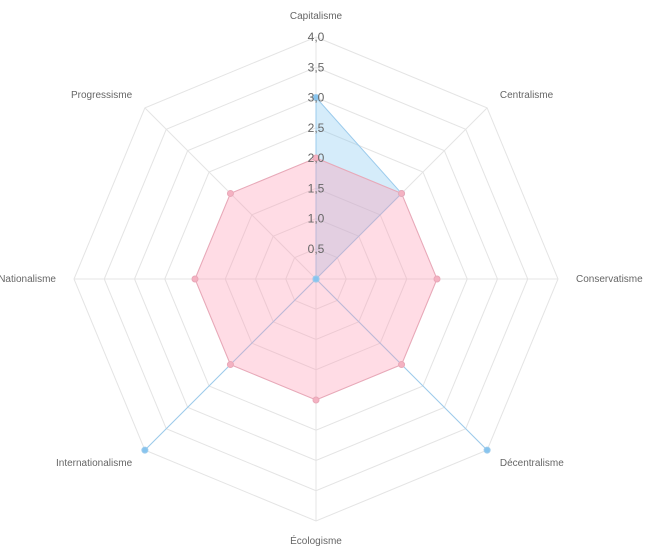 This screenshot has width=649, height=553. I want to click on tick-label-1: 0,5, so click(316, 249).